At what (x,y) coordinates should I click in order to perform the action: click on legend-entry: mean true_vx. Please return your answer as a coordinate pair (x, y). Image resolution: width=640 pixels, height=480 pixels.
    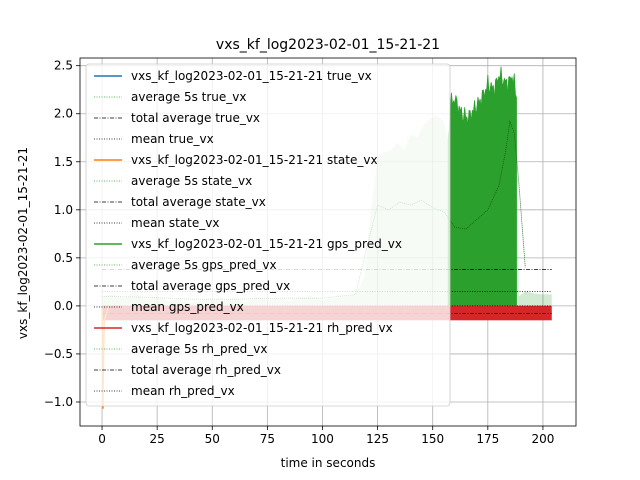
    Looking at the image, I should click on (172, 139).